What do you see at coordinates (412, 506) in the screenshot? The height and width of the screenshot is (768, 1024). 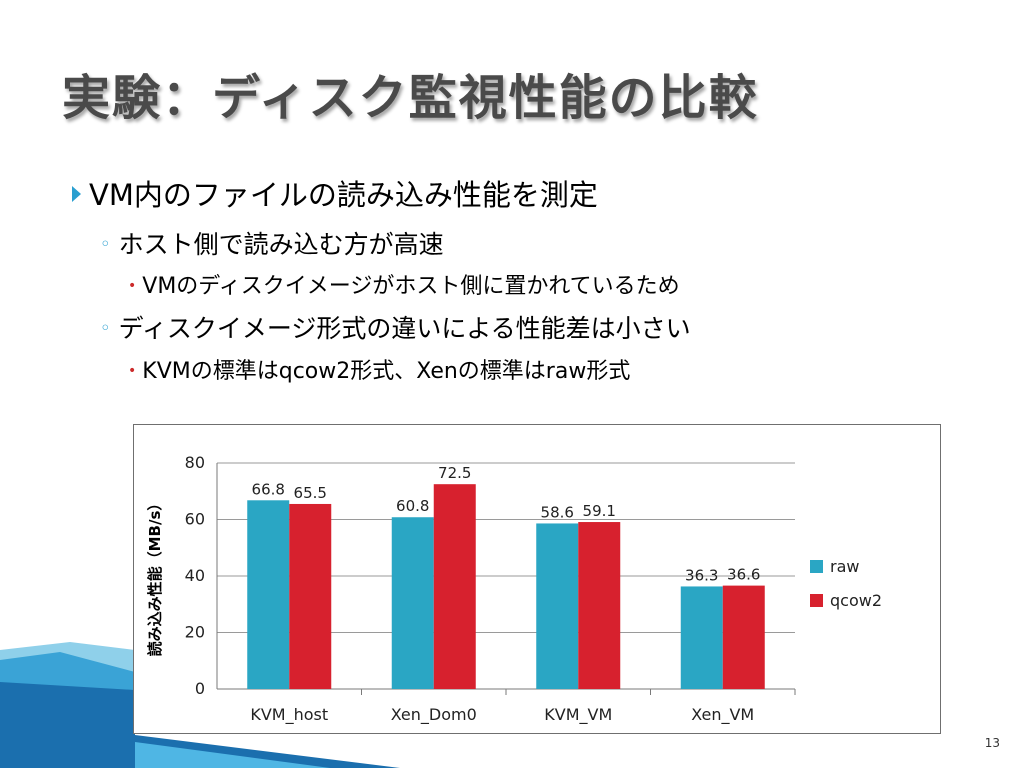 I see `data-label: 60.8` at bounding box center [412, 506].